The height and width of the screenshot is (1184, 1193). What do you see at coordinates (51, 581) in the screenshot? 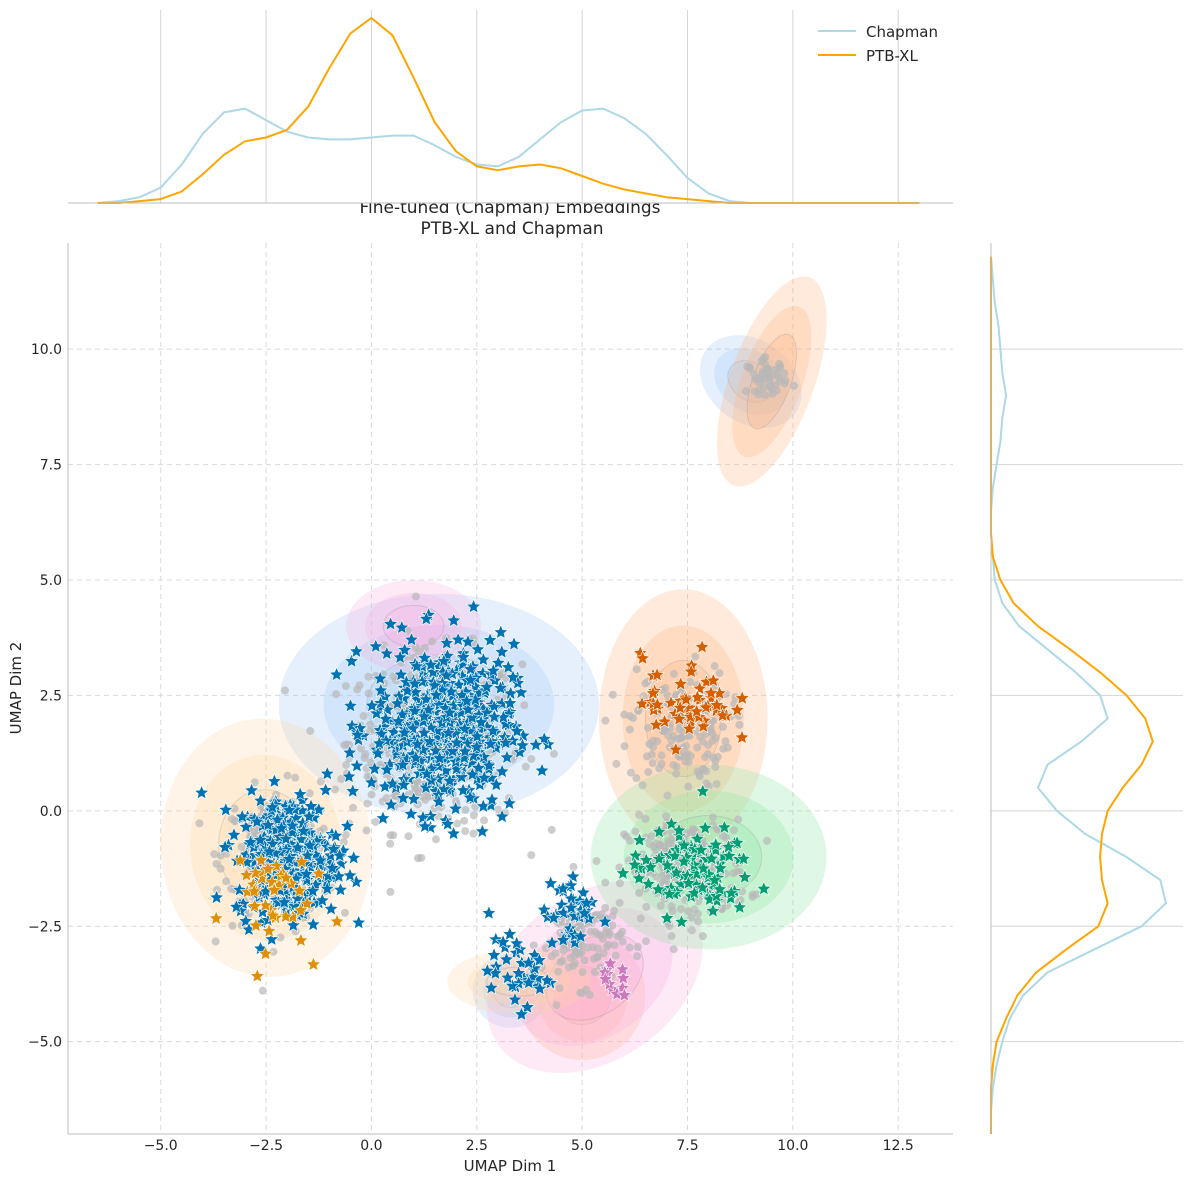
I see `y-tick-label: 5.0` at bounding box center [51, 581].